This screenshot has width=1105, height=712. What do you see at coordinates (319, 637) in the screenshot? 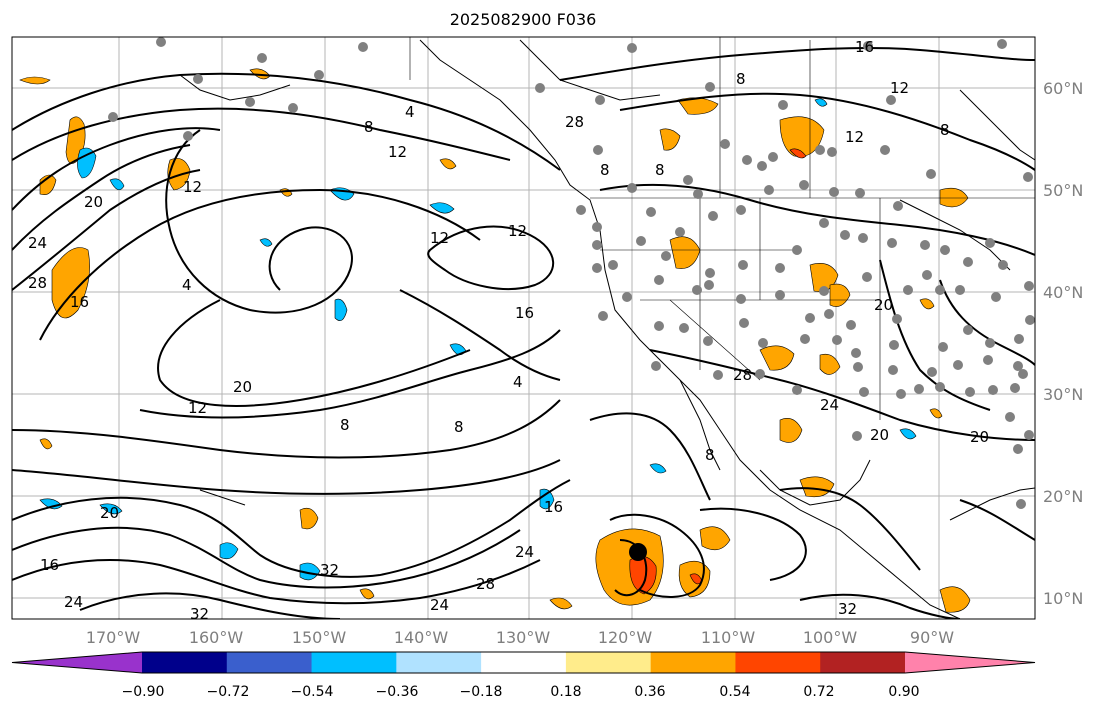
I see `lon-label: 150°W` at bounding box center [319, 637].